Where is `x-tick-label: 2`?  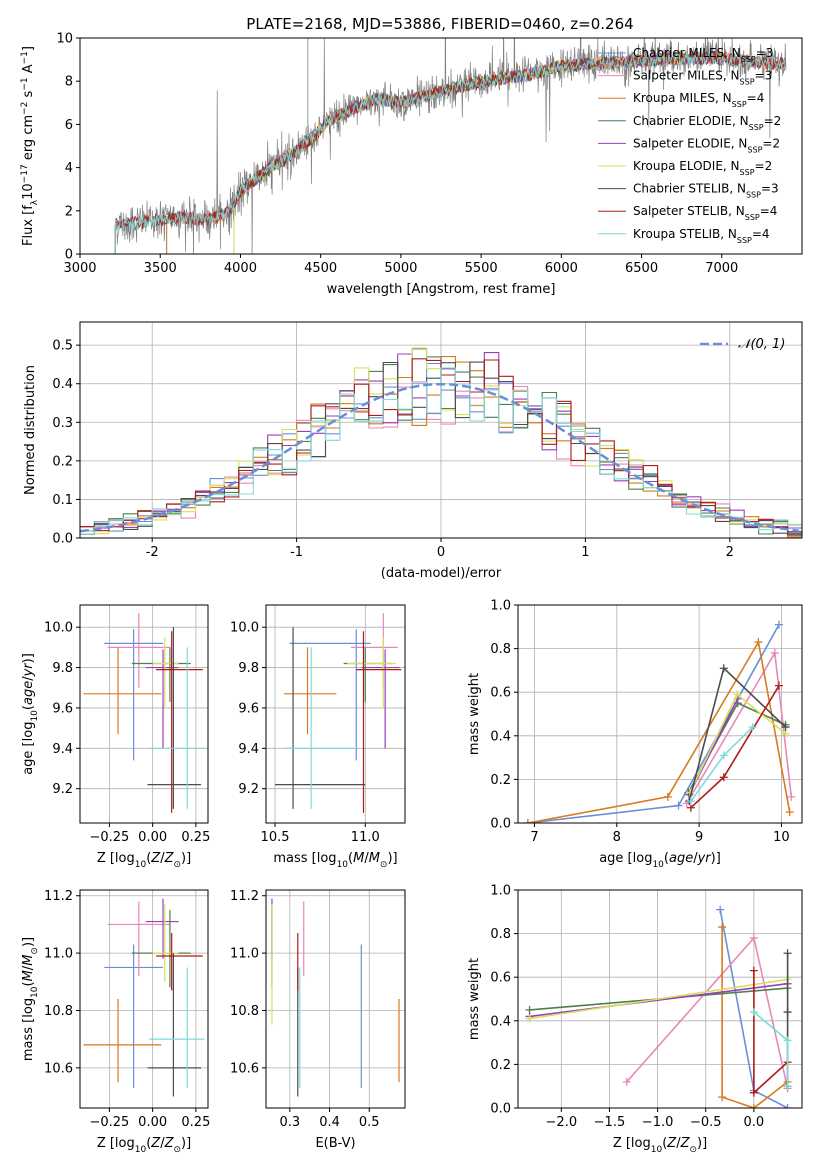
x-tick-label: 2 is located at coordinates (730, 552).